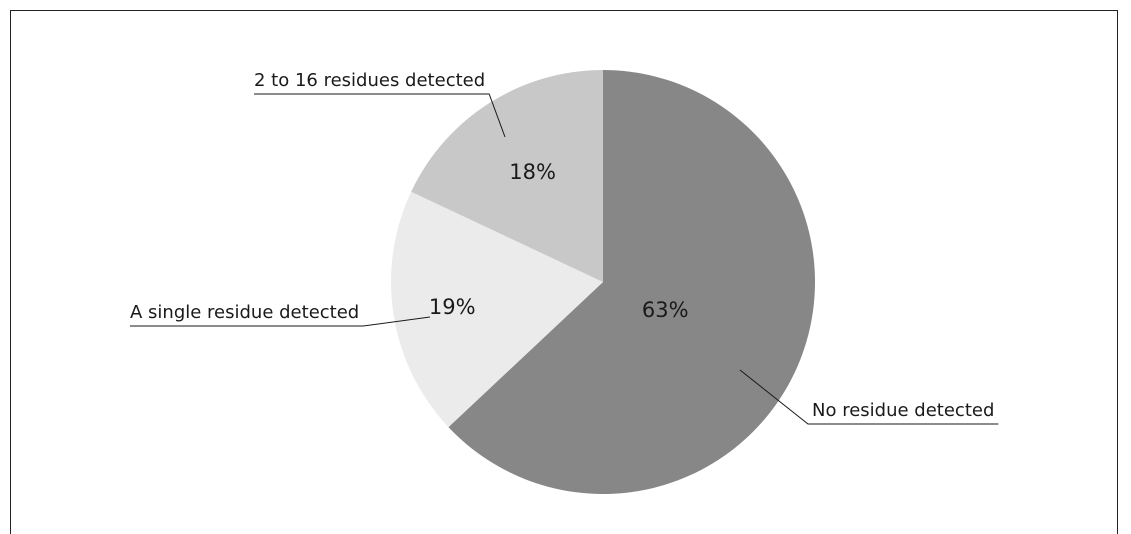 Image resolution: width=1131 pixels, height=534 pixels. Describe the element at coordinates (369, 80) in the screenshot. I see `slice-category-label-3: 2 to 16 residues detected` at that location.